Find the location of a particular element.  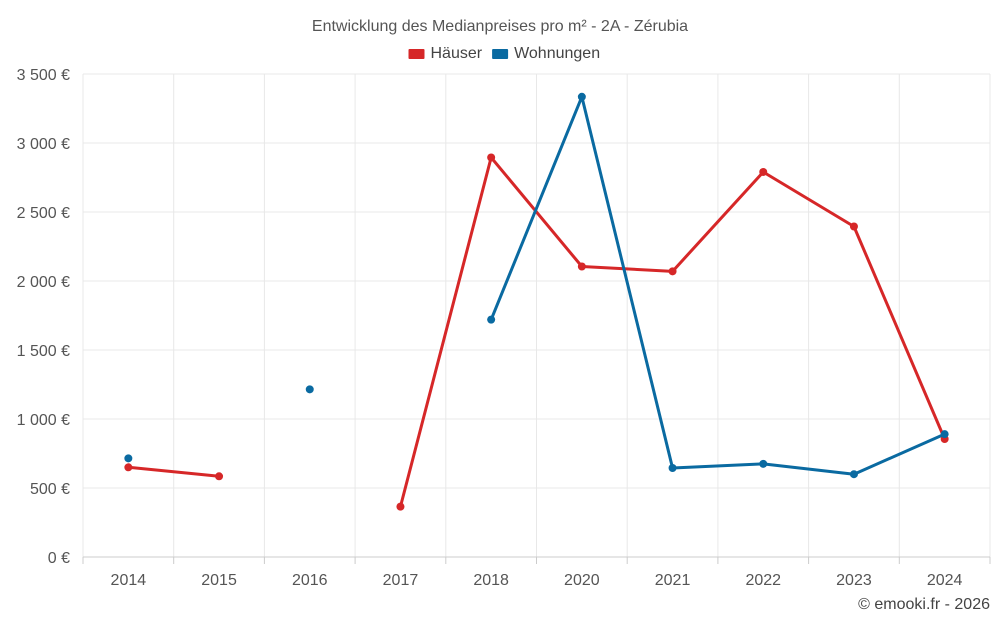

legend-item-haeuser: Häuser is located at coordinates (445, 53).